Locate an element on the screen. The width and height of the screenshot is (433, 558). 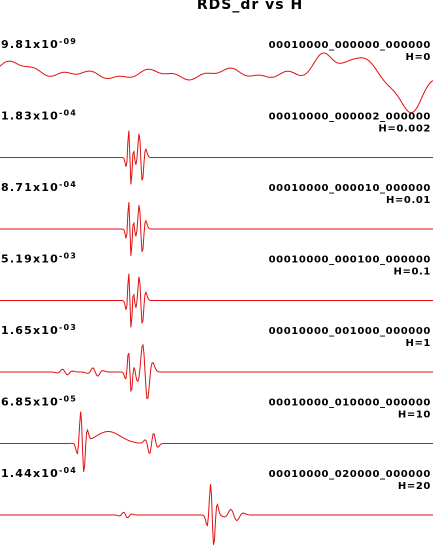
station-code-3: 00010000_000100_000000 is located at coordinates (350, 260).